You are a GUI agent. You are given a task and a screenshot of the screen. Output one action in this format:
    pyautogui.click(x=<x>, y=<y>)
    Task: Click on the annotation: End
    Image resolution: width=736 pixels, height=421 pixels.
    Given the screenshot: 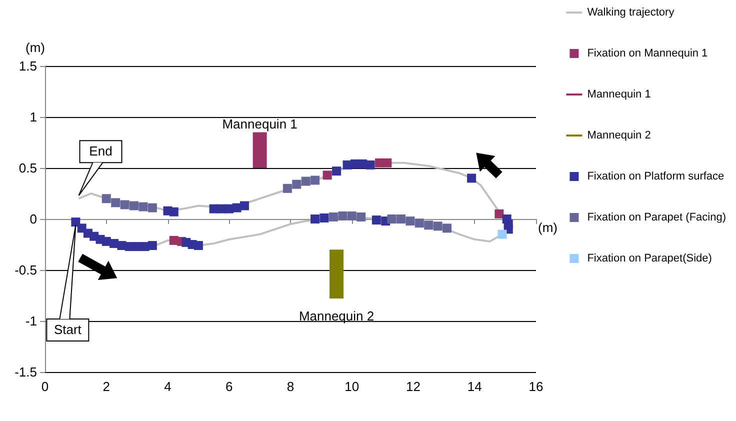 What is the action you would take?
    pyautogui.click(x=100, y=151)
    